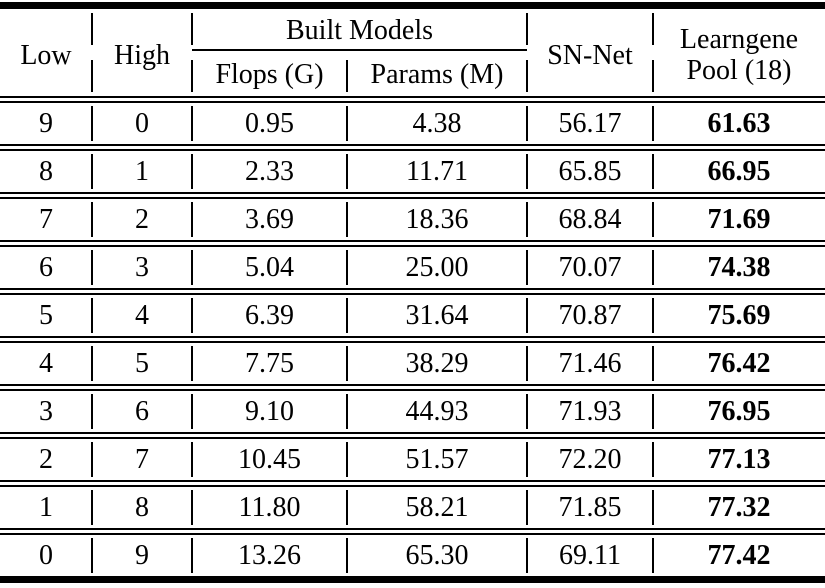 This screenshot has height=588, width=825. Describe the element at coordinates (142, 507) in the screenshot. I see `cell-high: 8` at that location.